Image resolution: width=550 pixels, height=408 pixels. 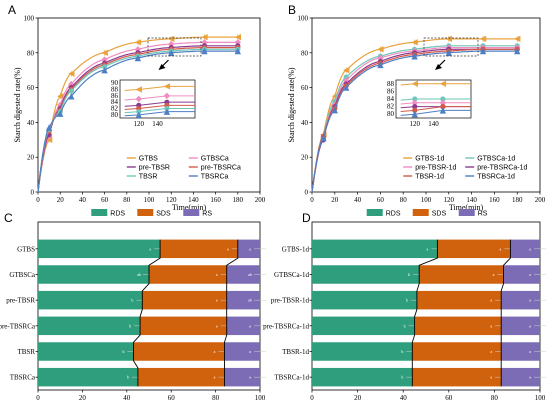 I want to click on category-label: TBSRCa, so click(x=23, y=378).